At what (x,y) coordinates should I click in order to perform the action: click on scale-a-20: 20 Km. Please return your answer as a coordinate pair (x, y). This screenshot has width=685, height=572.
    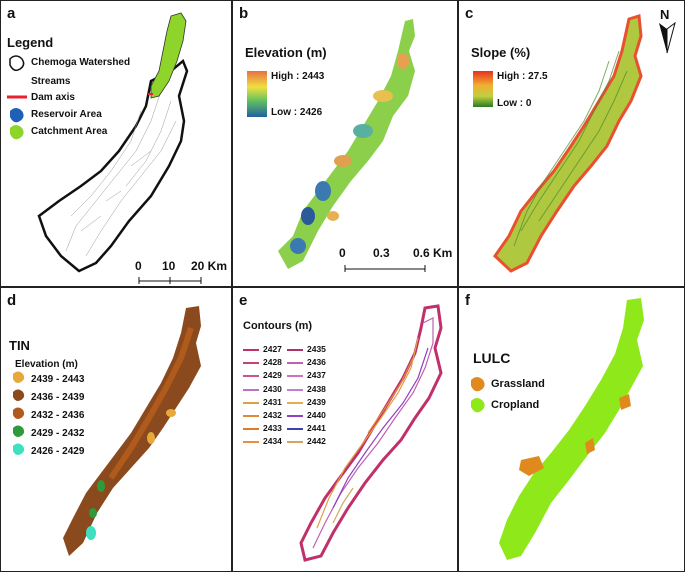
    Looking at the image, I should click on (209, 266).